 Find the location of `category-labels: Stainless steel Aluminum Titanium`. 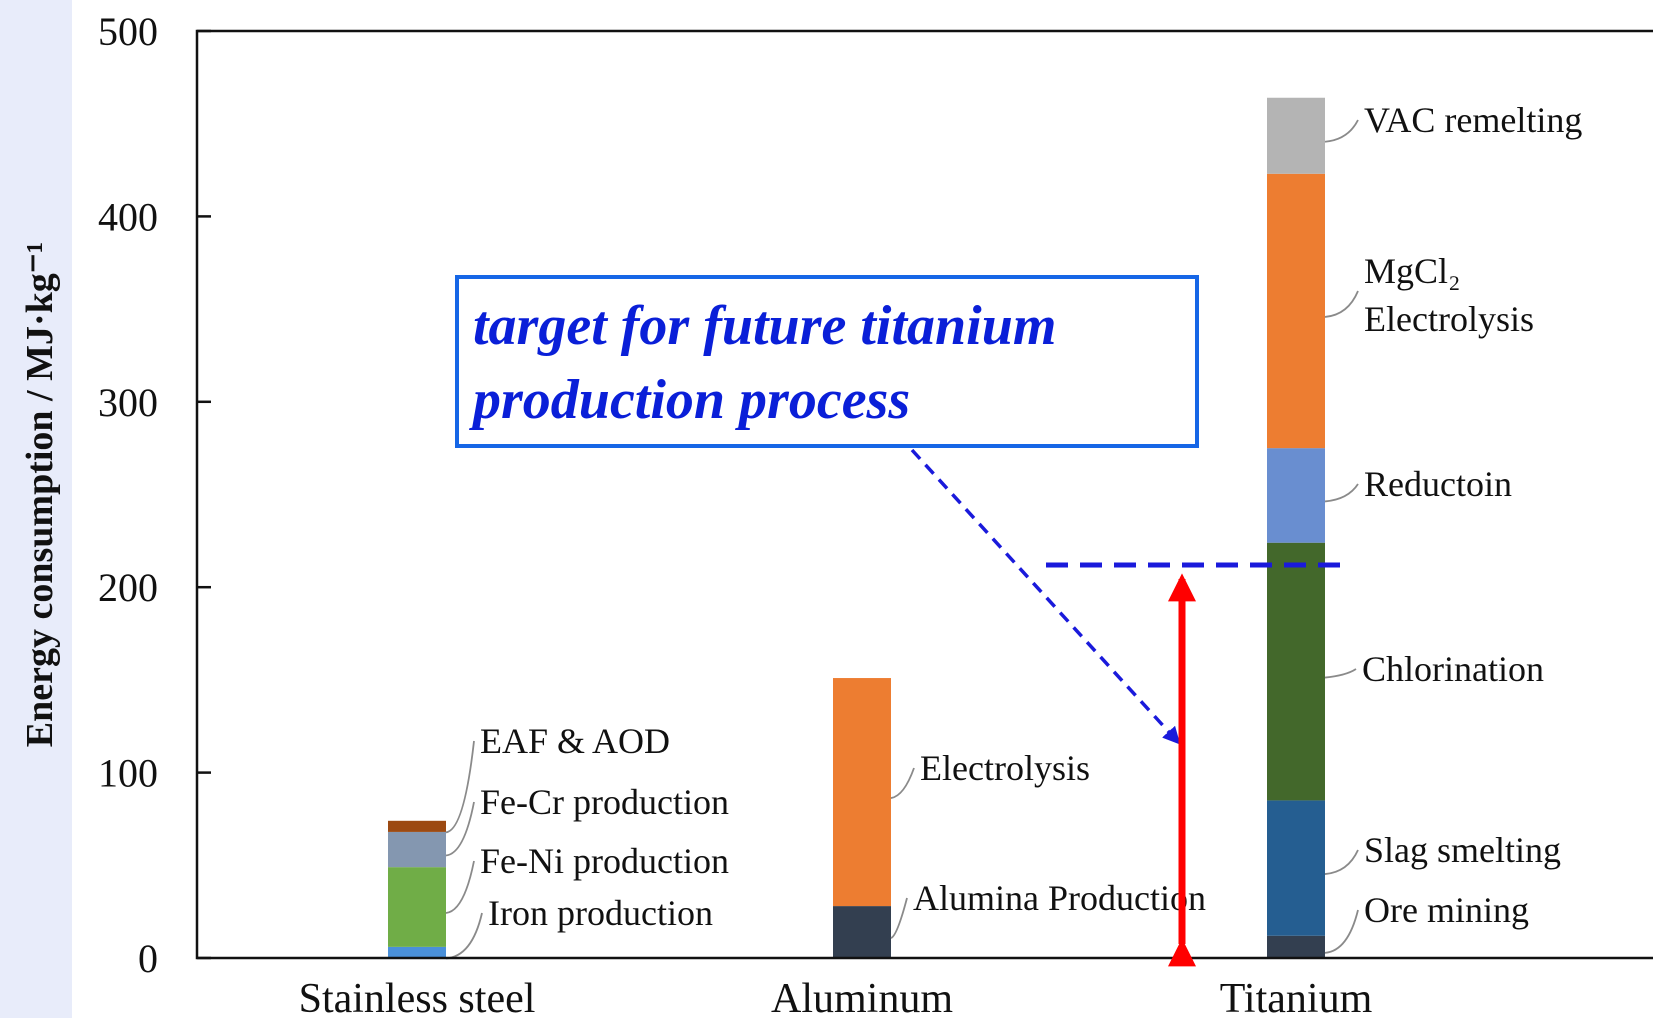

category-labels: Stainless steel Aluminum Titanium is located at coordinates (836, 997).